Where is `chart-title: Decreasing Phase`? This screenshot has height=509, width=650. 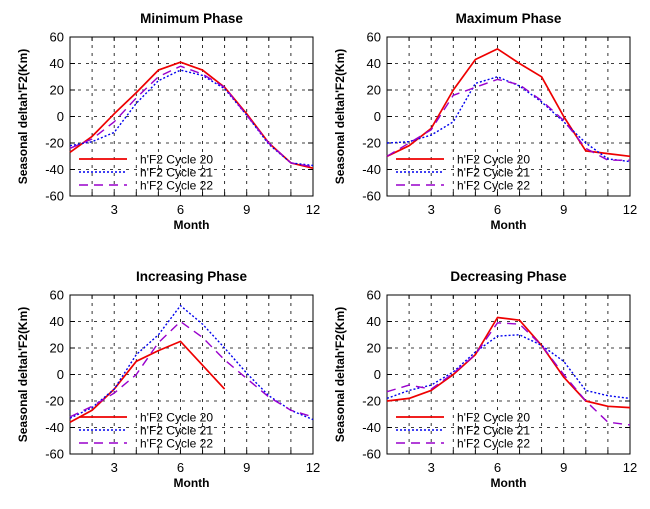 chart-title: Decreasing Phase is located at coordinates (508, 276).